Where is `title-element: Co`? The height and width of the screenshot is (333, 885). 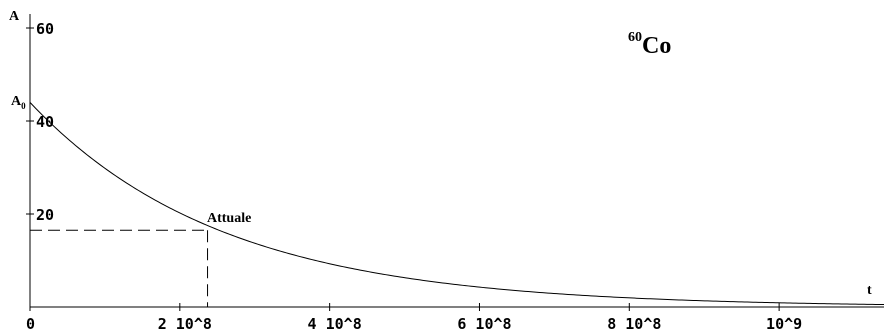
title-element: Co is located at coordinates (656, 46).